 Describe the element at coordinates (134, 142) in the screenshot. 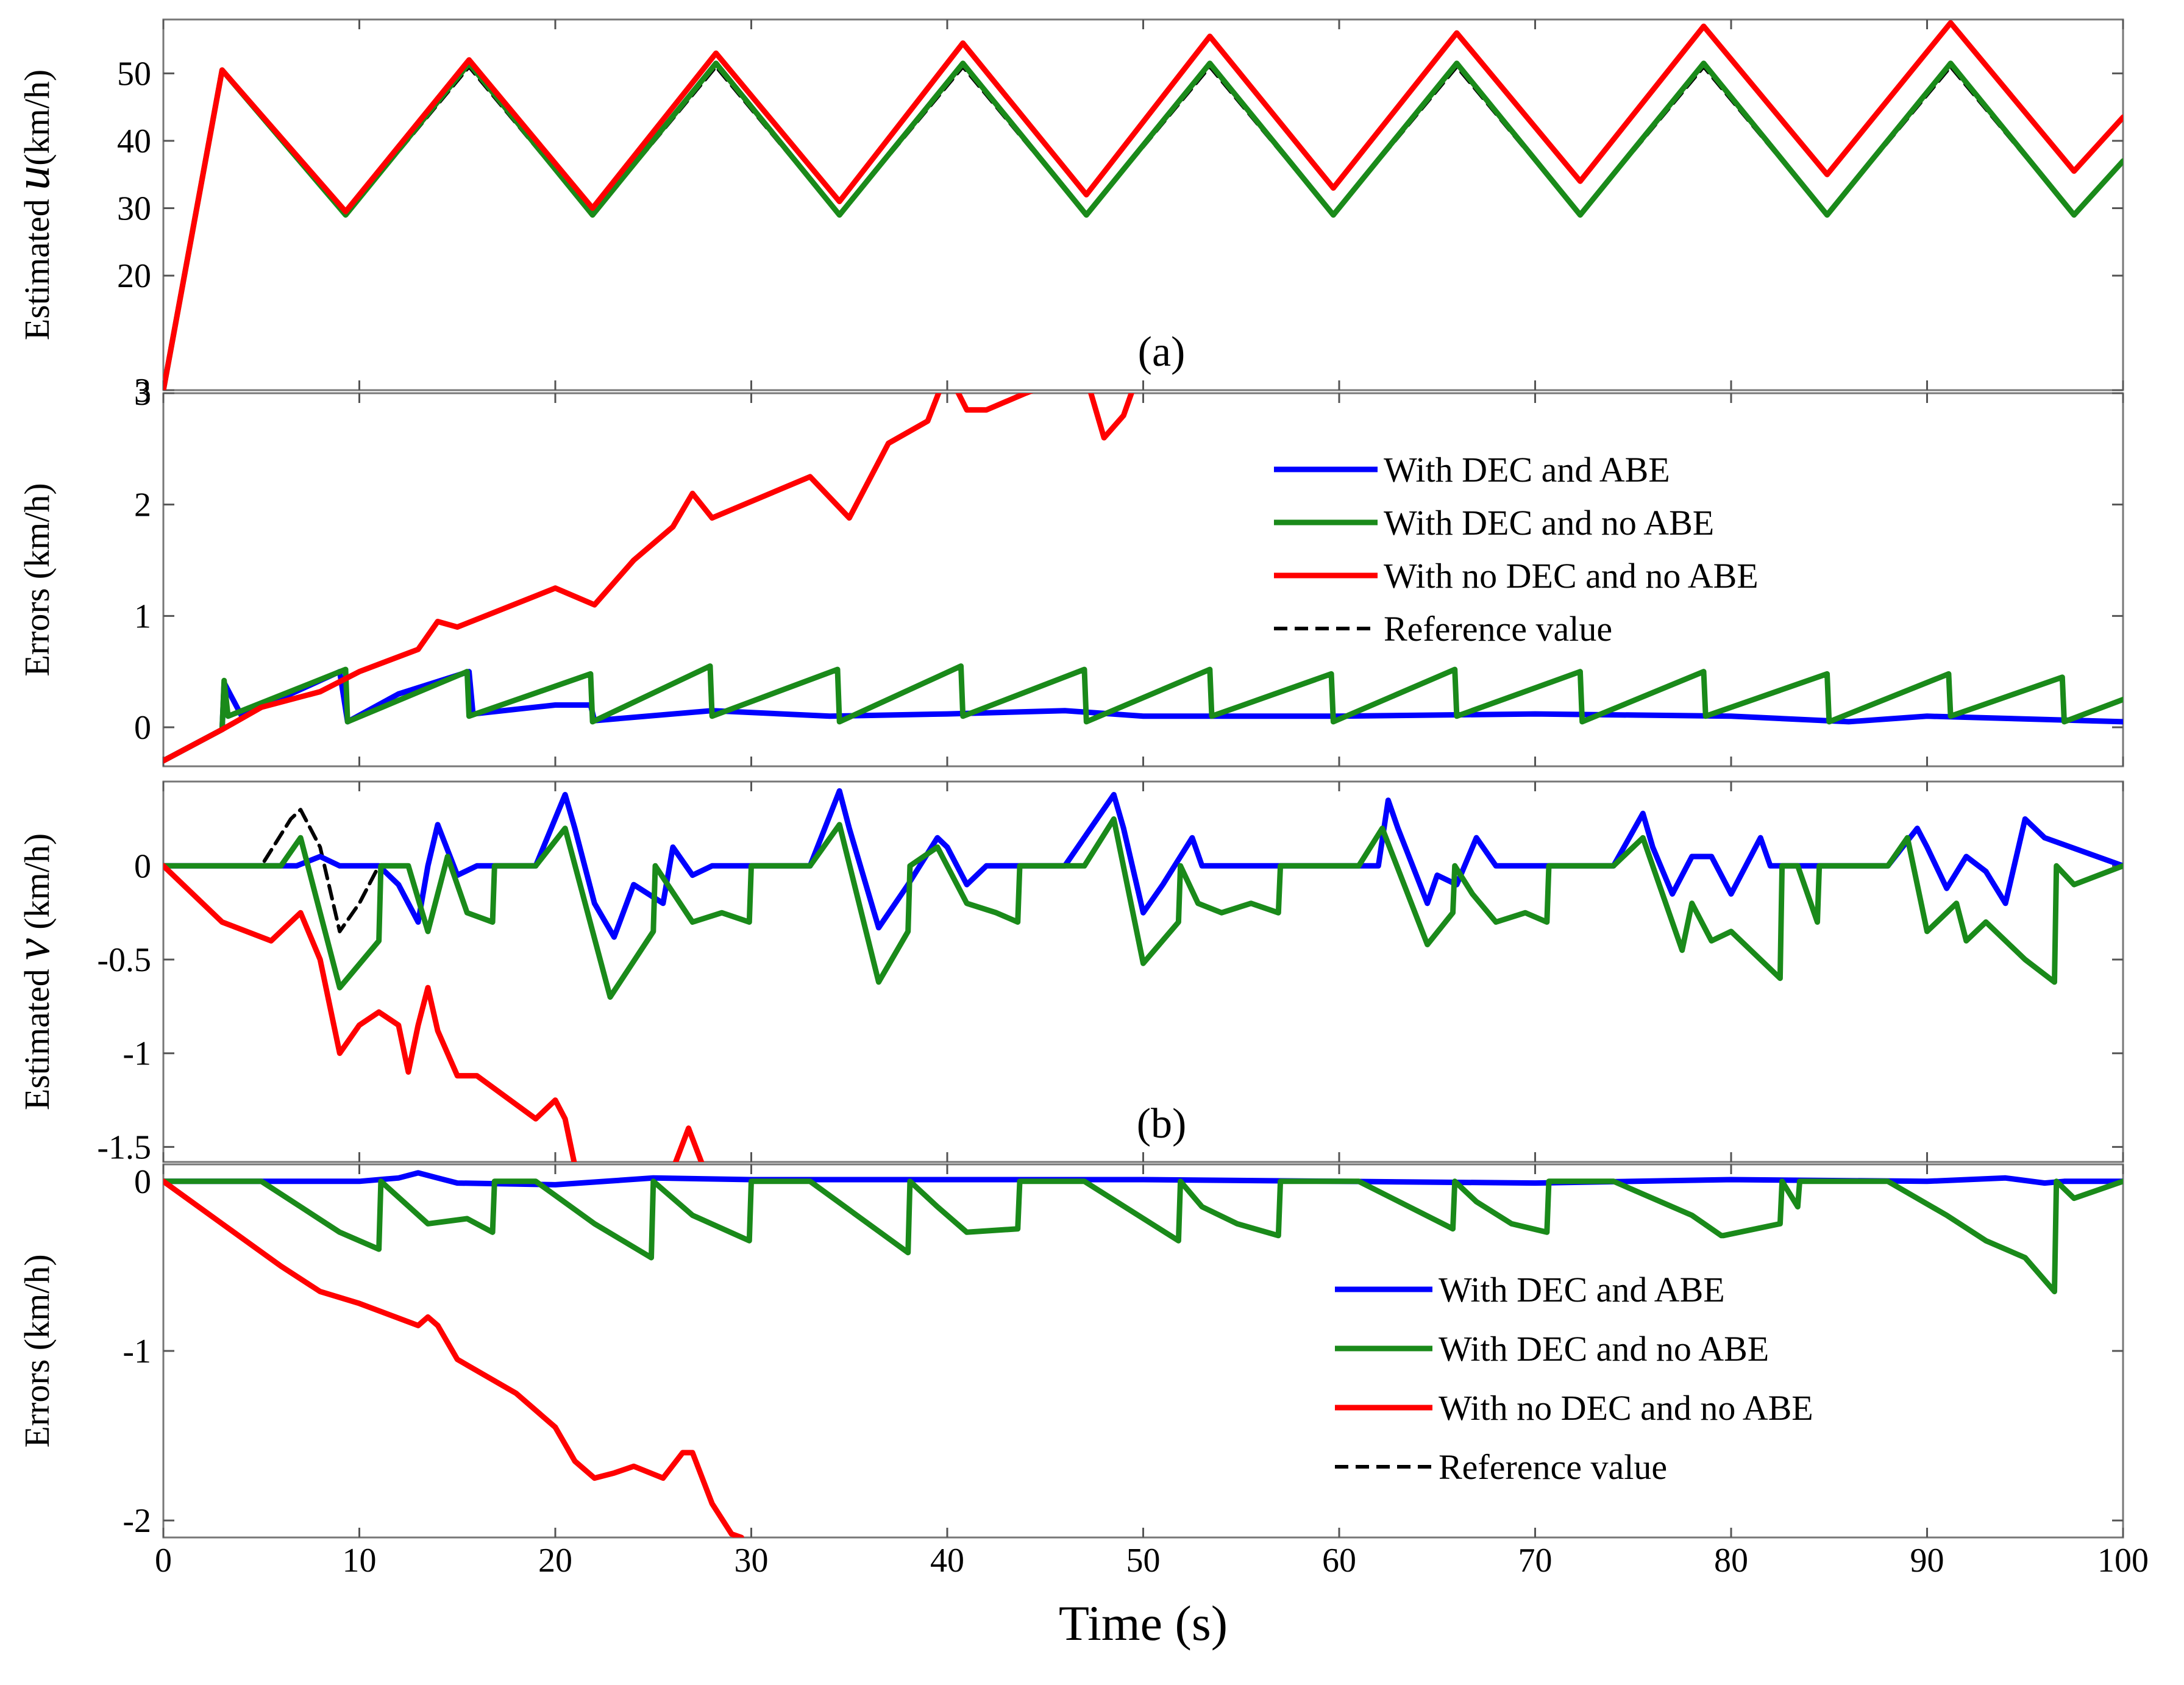

I see `y-tick-label: 40` at that location.